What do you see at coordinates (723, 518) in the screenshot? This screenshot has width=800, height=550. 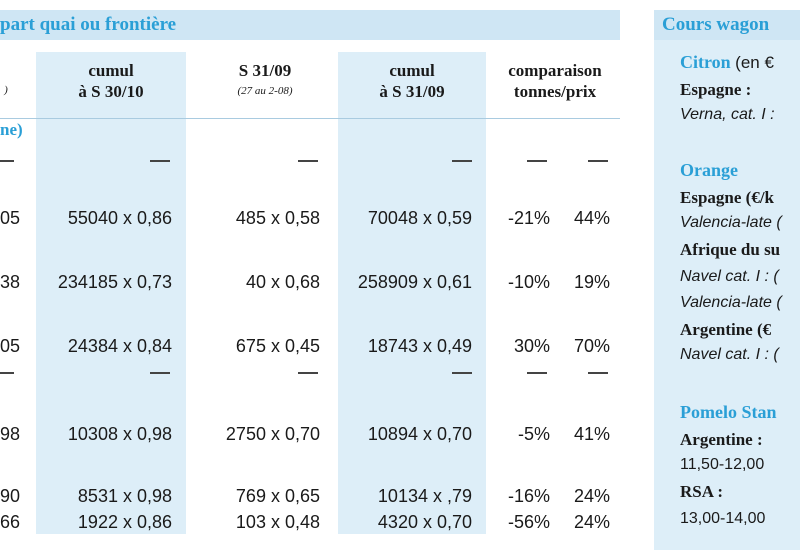 I see `pomelo-price-2: 13,00-14,00` at bounding box center [723, 518].